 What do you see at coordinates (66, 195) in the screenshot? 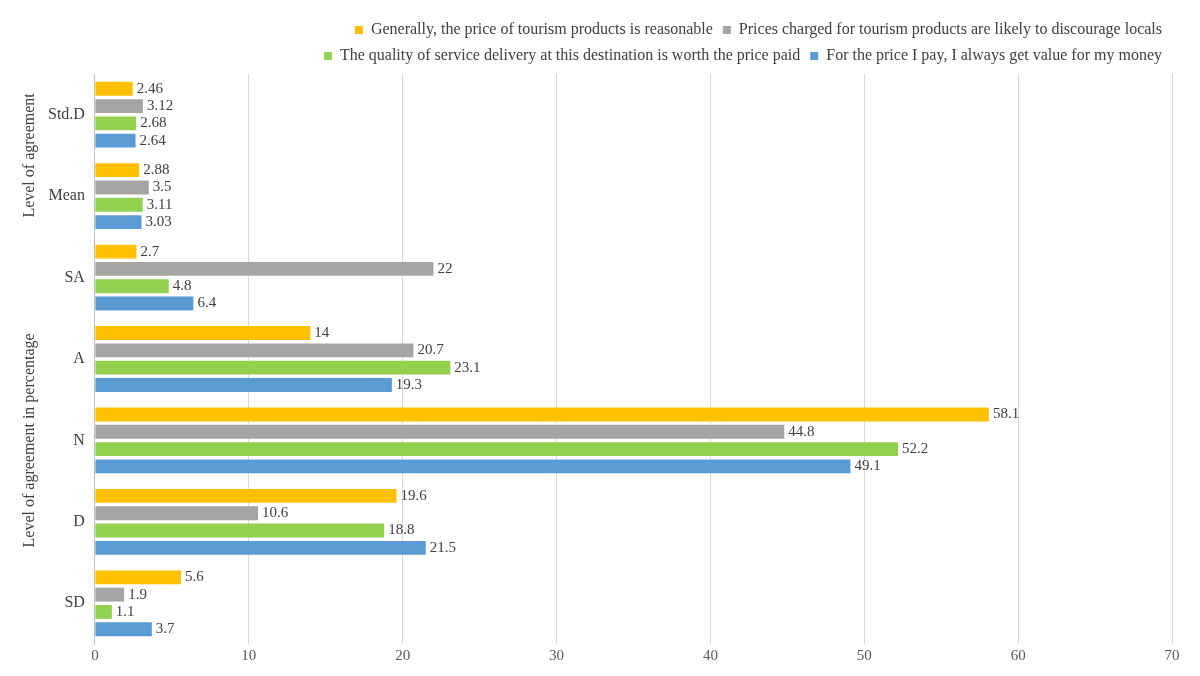
I see `y-tick-label: Mean` at bounding box center [66, 195].